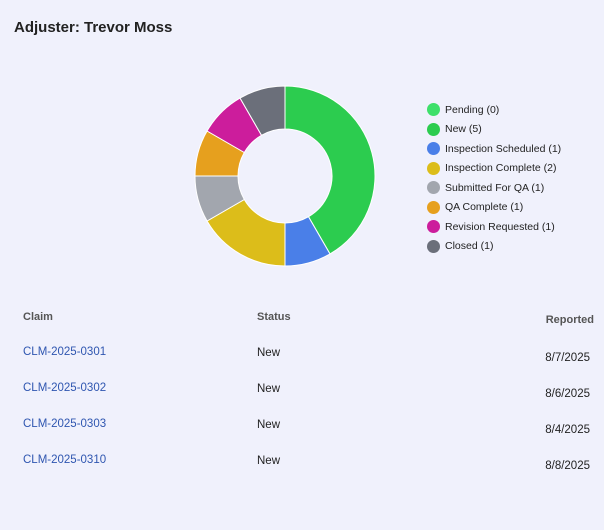 The width and height of the screenshot is (604, 530). I want to click on legend-item: Inspection Scheduled (1), so click(494, 149).